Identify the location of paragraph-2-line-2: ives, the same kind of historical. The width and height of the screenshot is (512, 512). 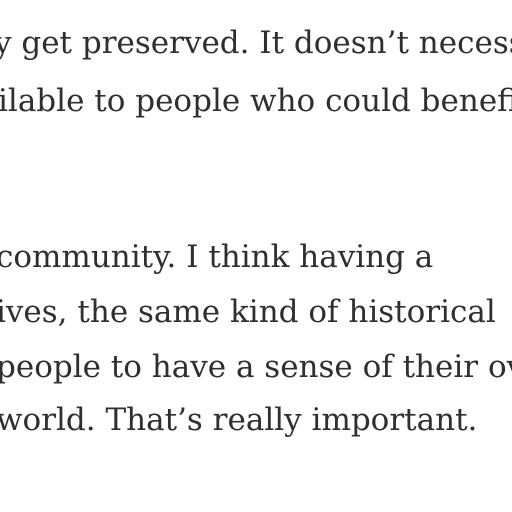
(248, 312).